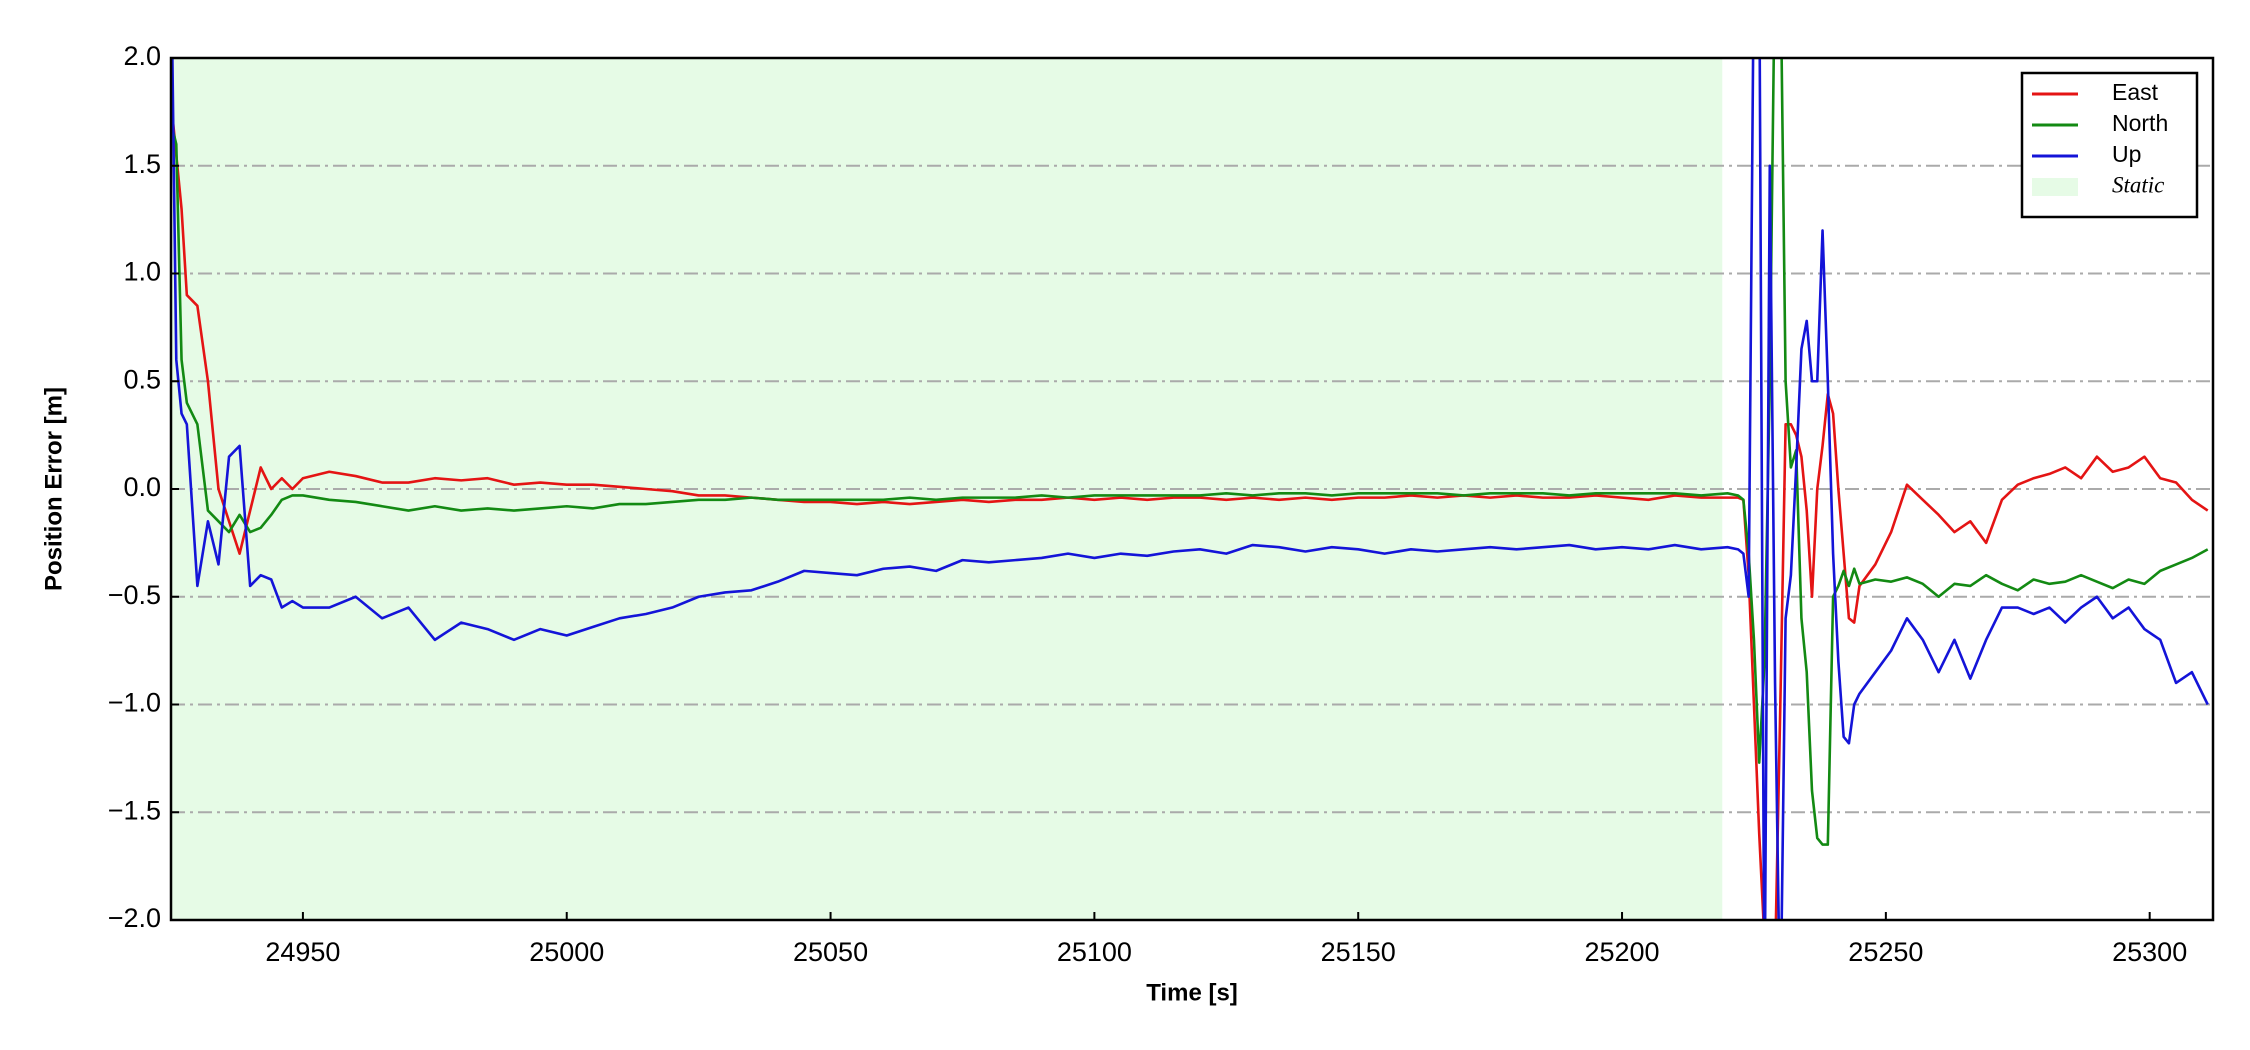 The height and width of the screenshot is (1050, 2250). What do you see at coordinates (830, 952) in the screenshot?
I see `x-tick-label: 25050` at bounding box center [830, 952].